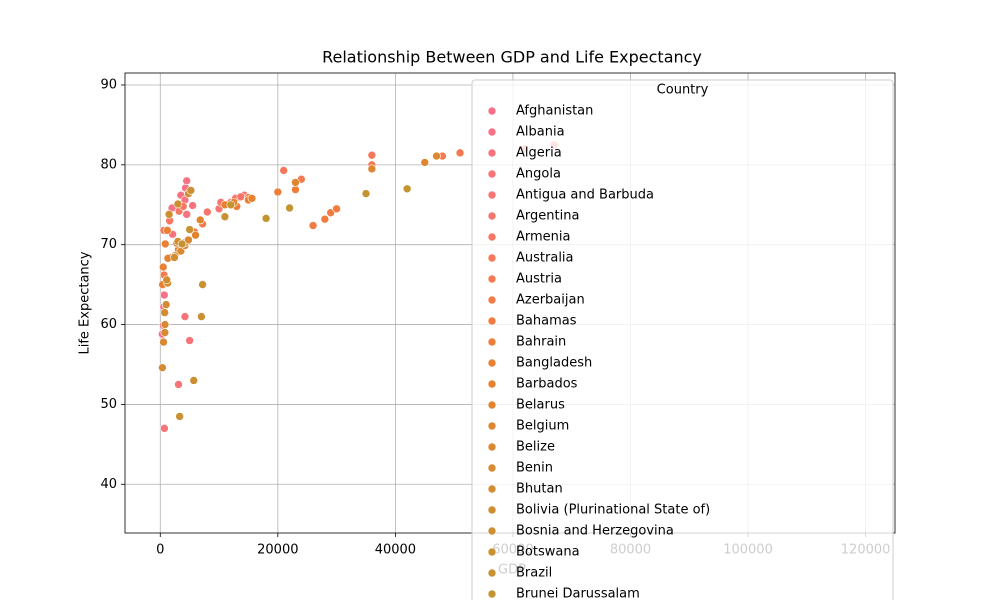 This screenshot has height=600, width=1000. I want to click on legend-label: Brunei Darussalam, so click(578, 593).